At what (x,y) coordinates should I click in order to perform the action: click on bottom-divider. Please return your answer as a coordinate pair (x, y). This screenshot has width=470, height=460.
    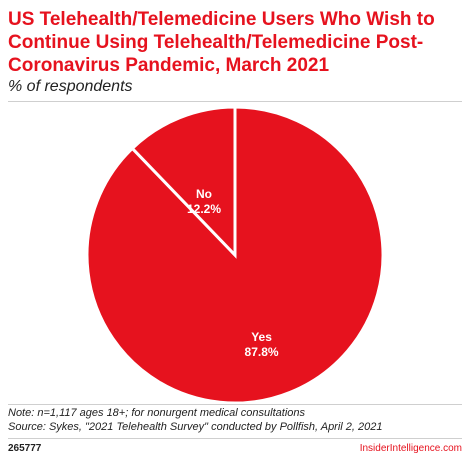
    Looking at the image, I should click on (235, 404).